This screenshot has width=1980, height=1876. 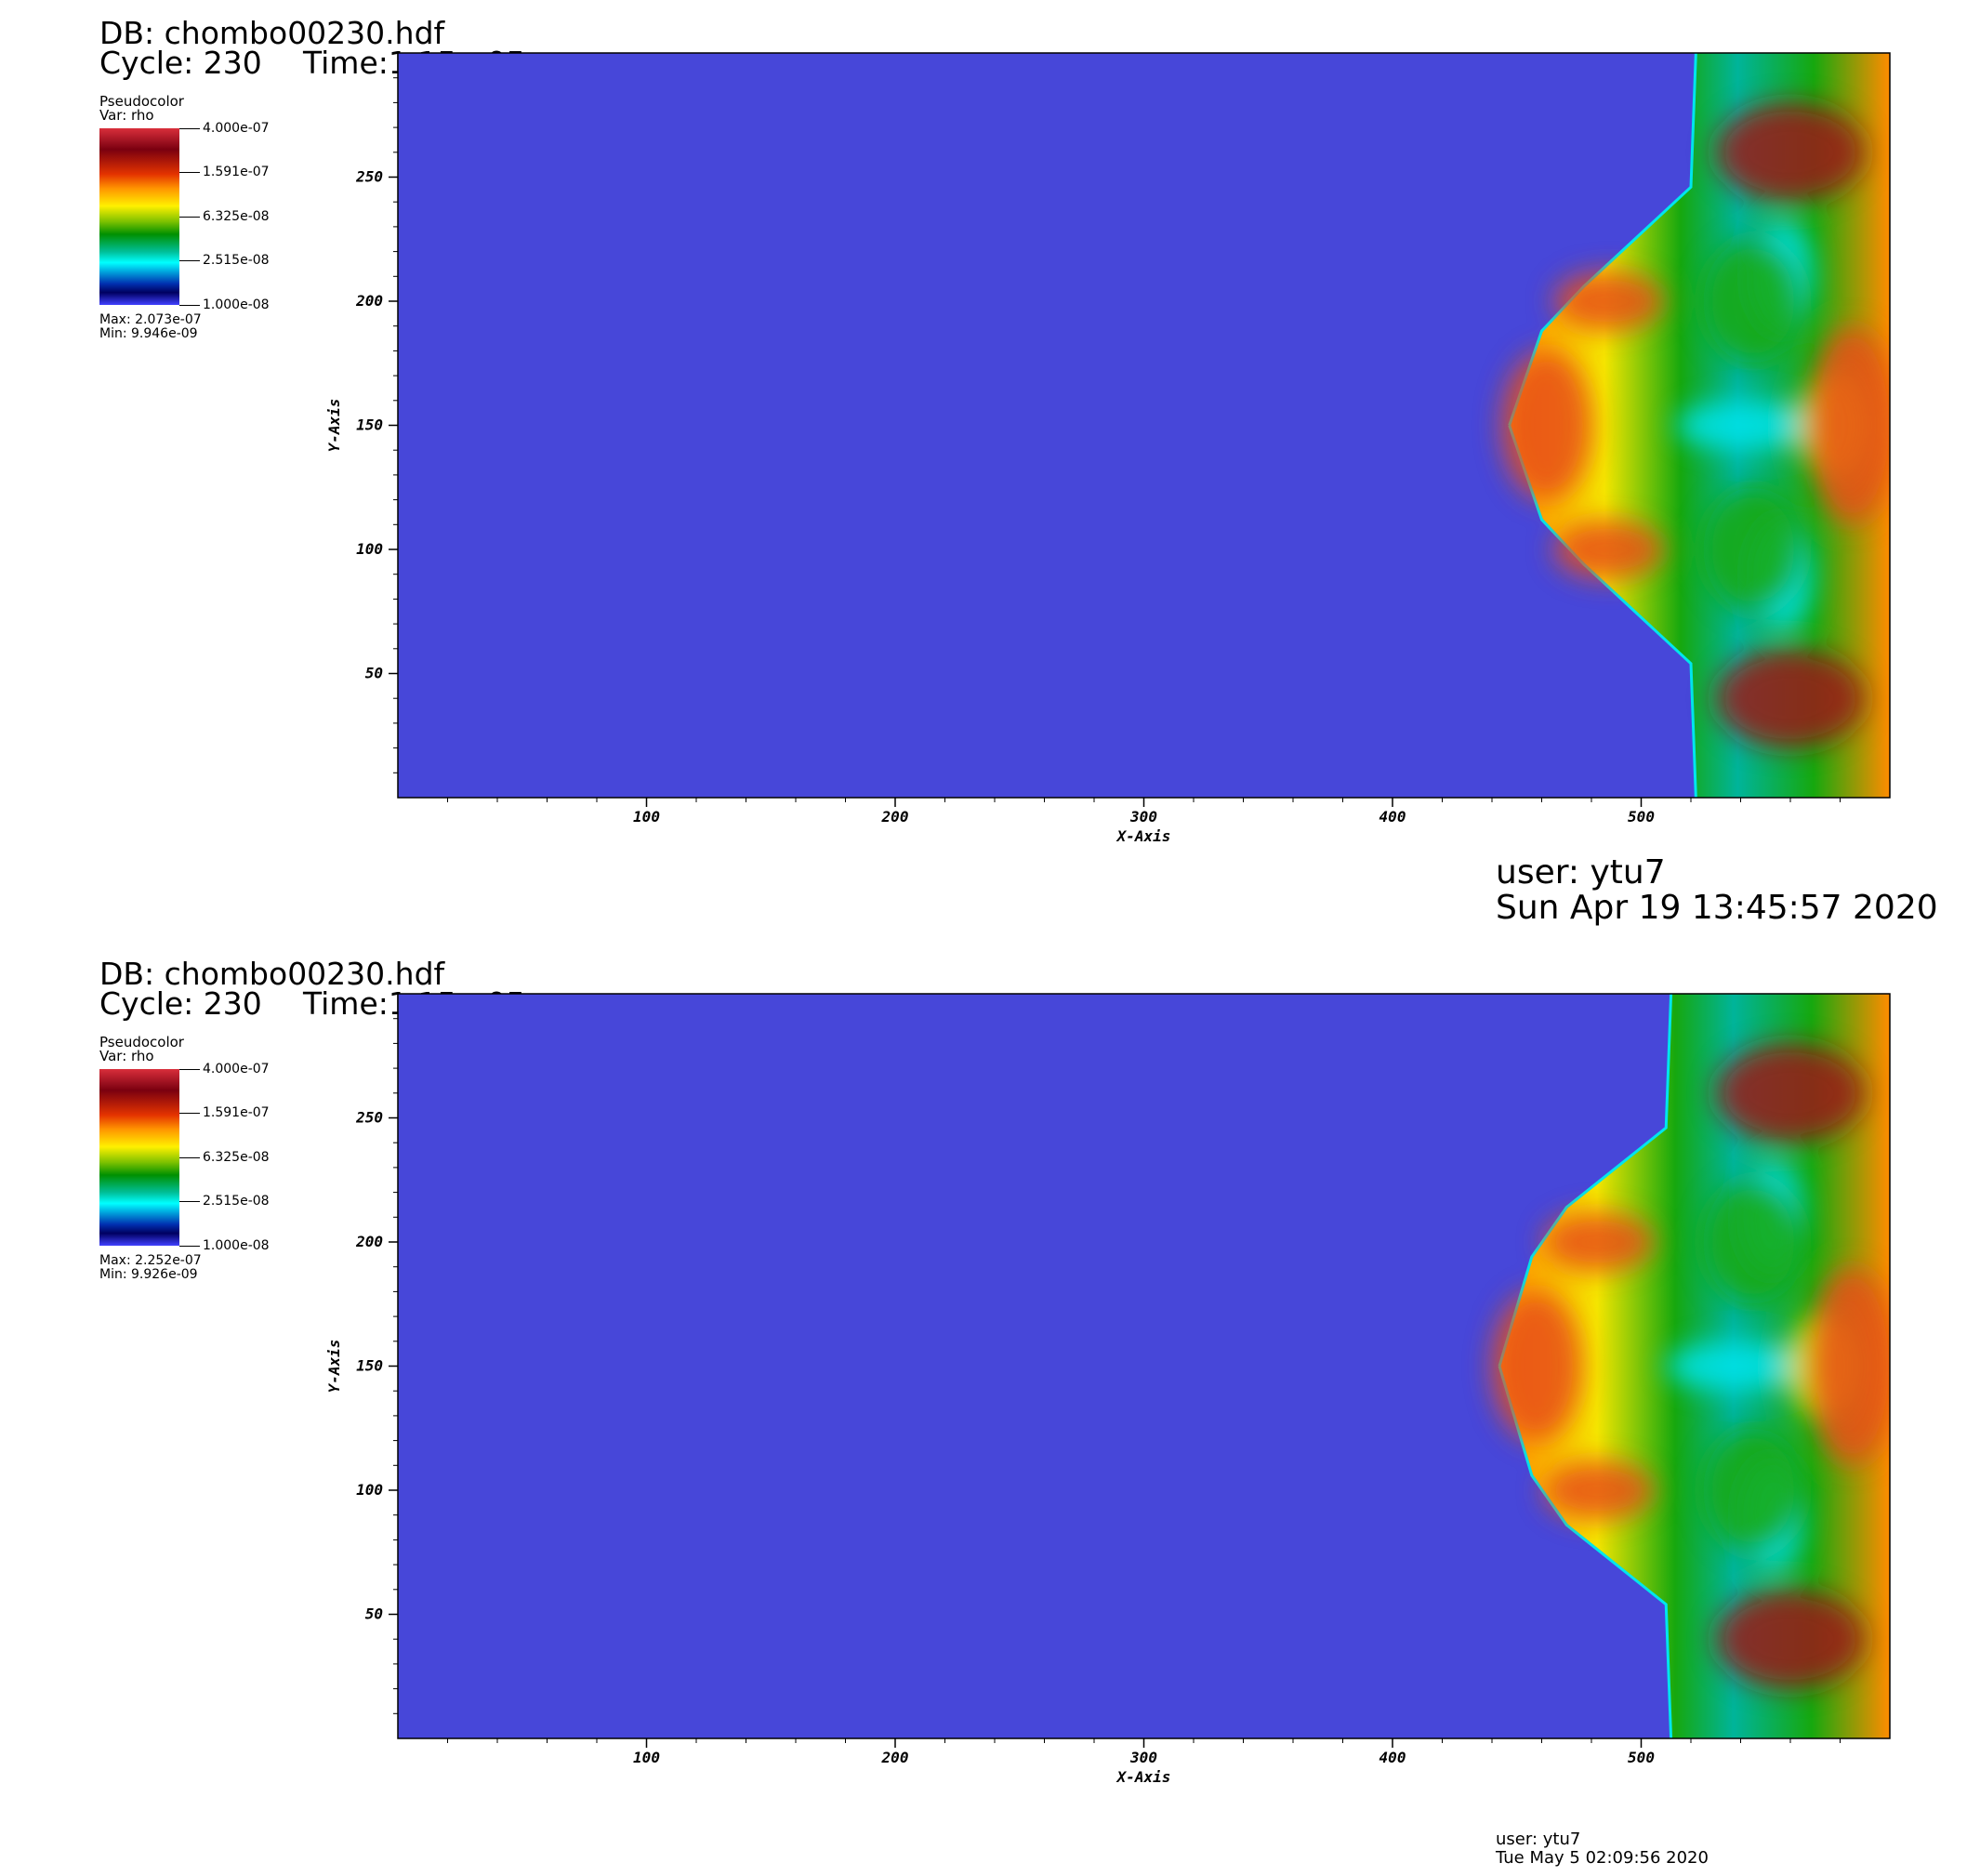 I want to click on legend-max: Max: 2.252e-07, so click(x=150, y=1260).